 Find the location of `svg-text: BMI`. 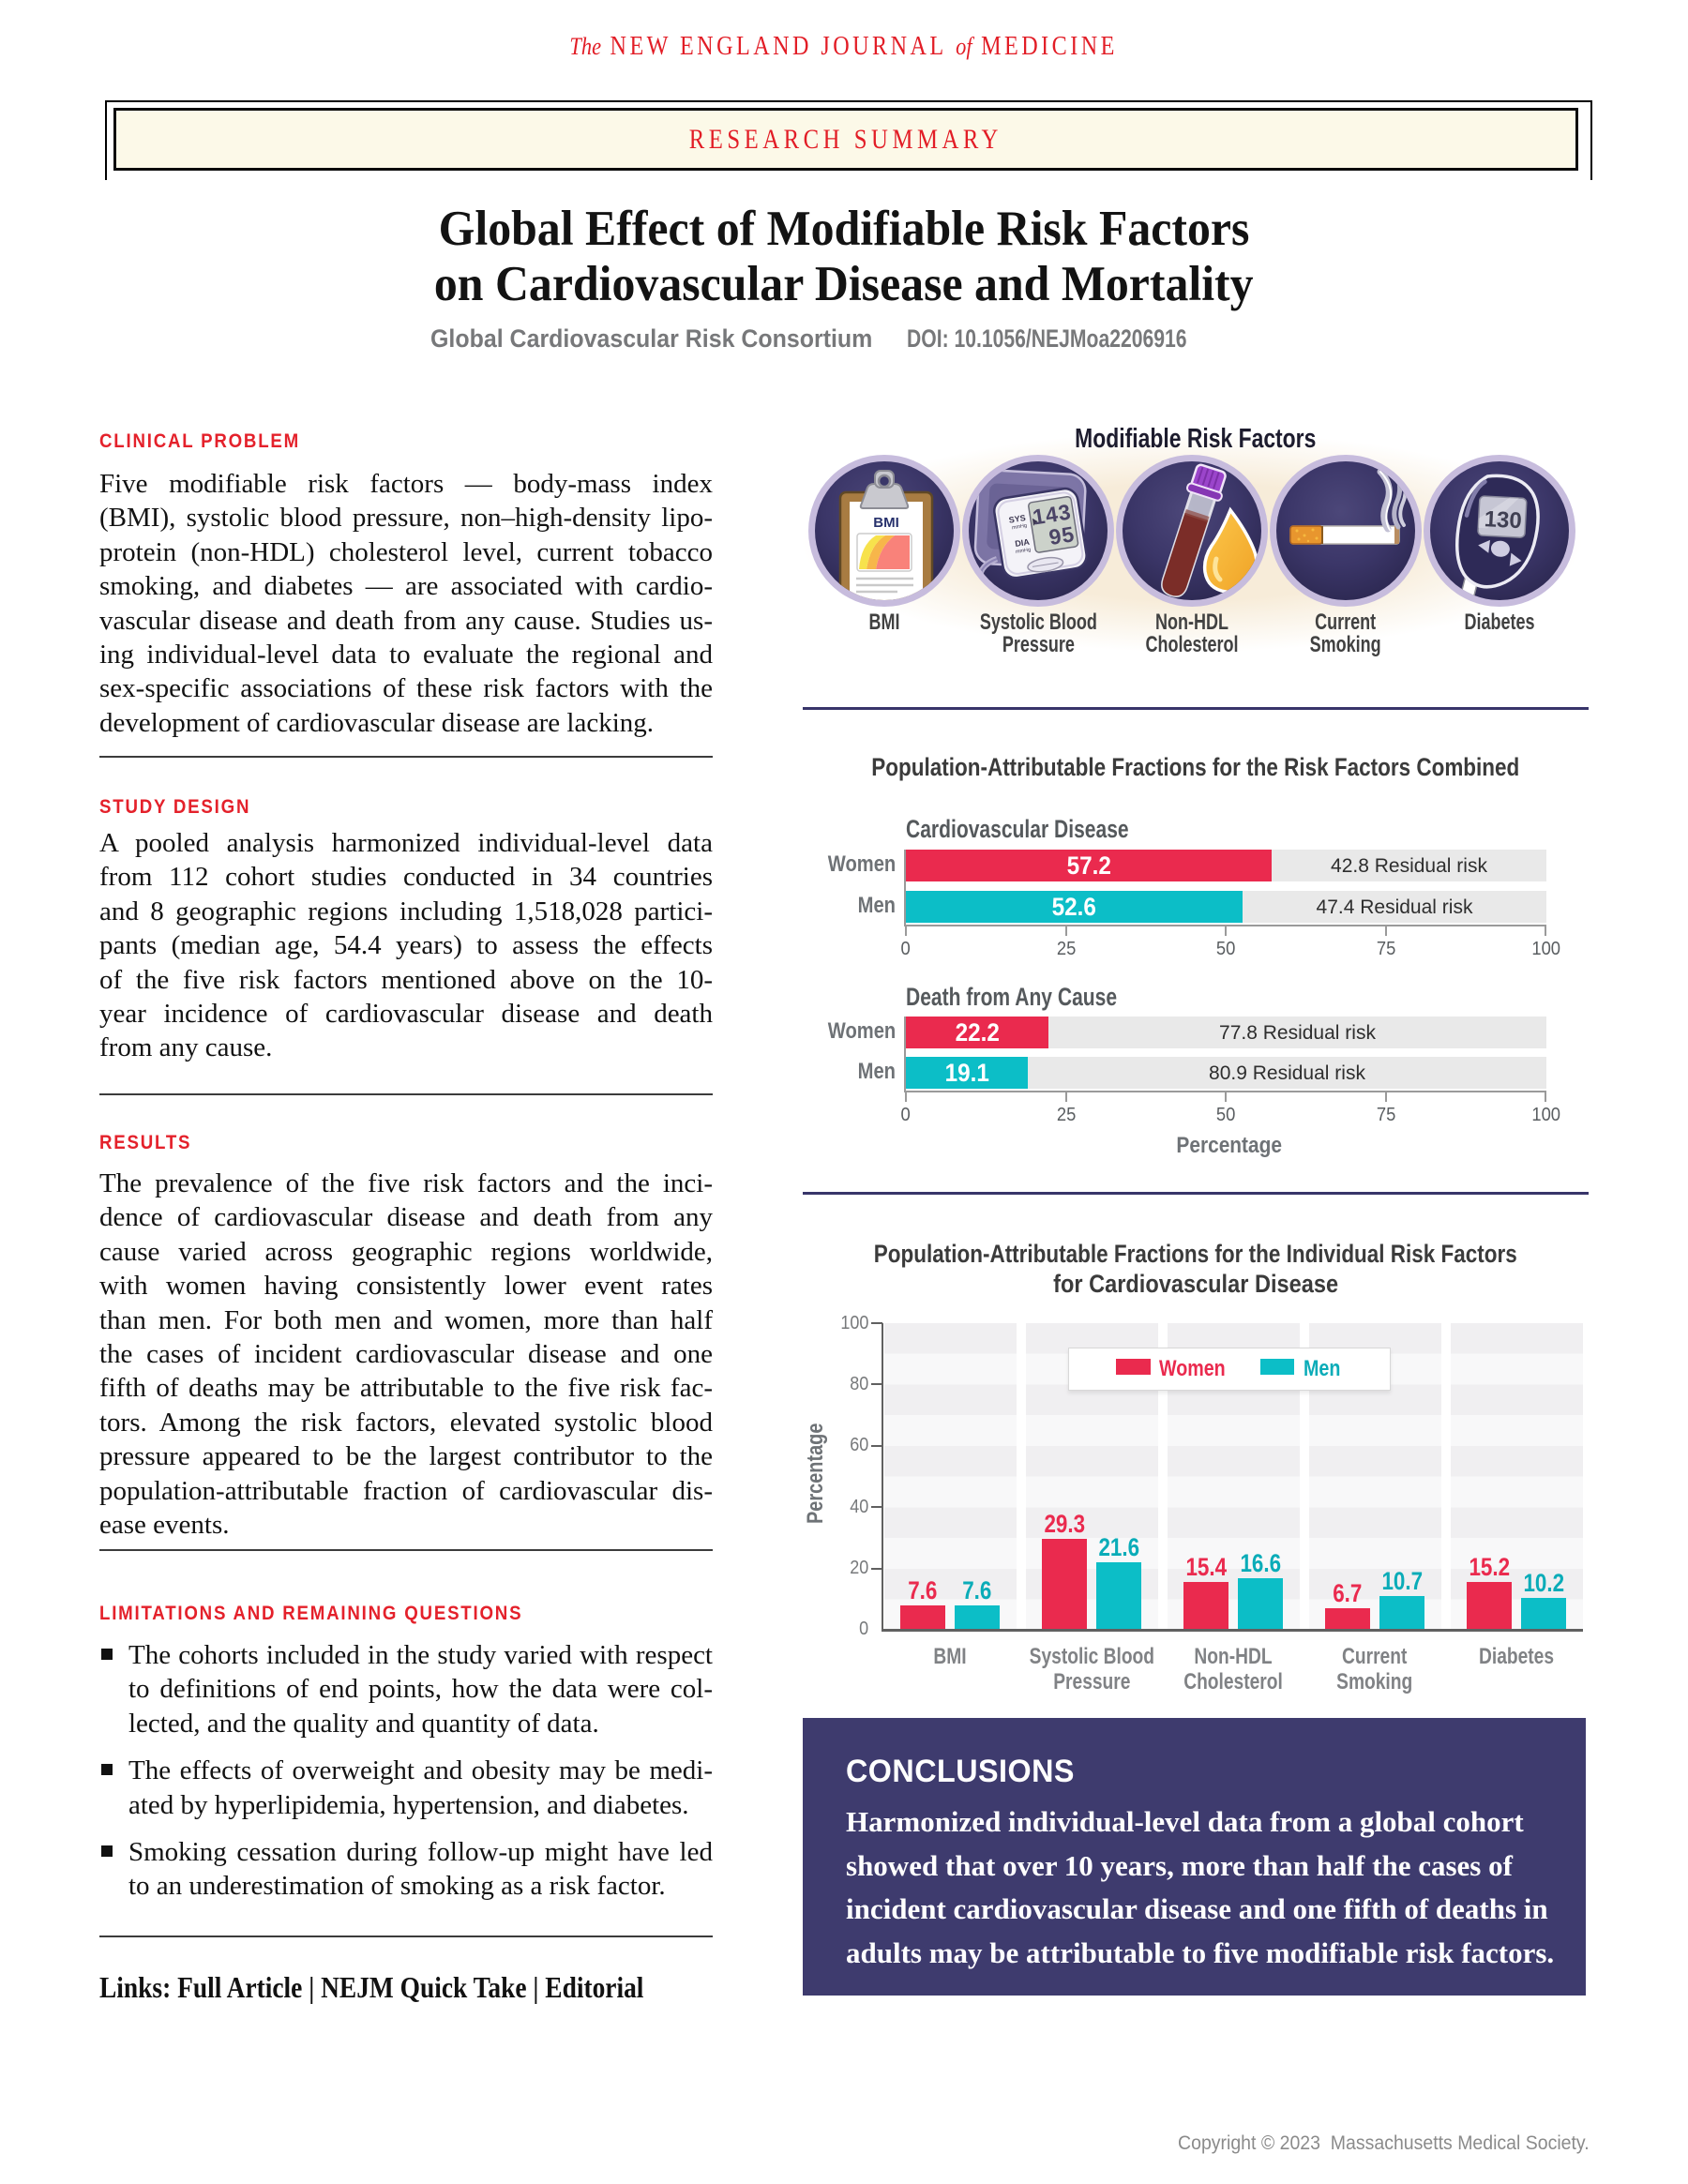

svg-text: BMI is located at coordinates (886, 523).